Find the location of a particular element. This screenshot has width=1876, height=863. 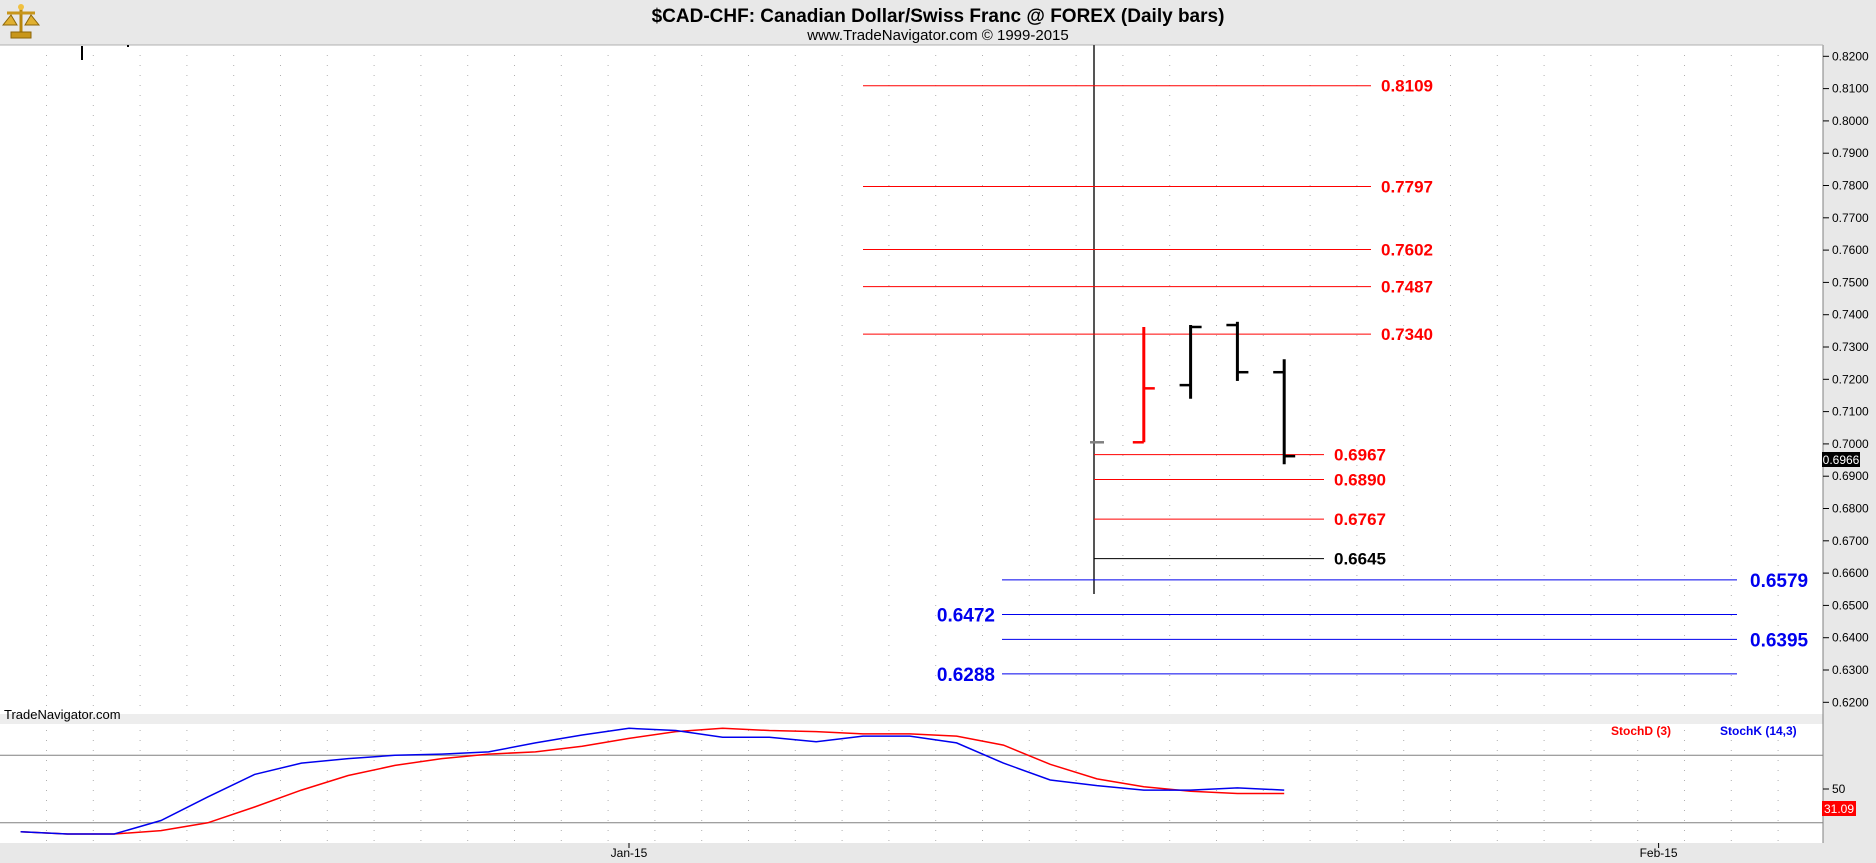

date-tick-label: Jan-15 is located at coordinates (629, 853).